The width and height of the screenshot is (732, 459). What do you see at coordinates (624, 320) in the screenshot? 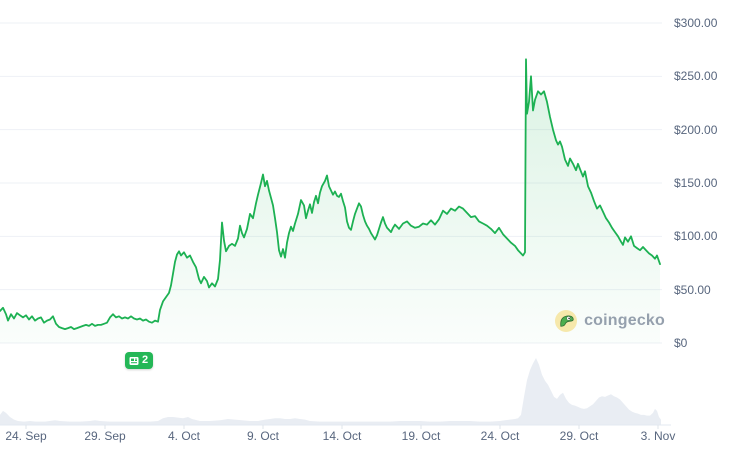
I see `coingecko-watermark-text: coingecko` at bounding box center [624, 320].